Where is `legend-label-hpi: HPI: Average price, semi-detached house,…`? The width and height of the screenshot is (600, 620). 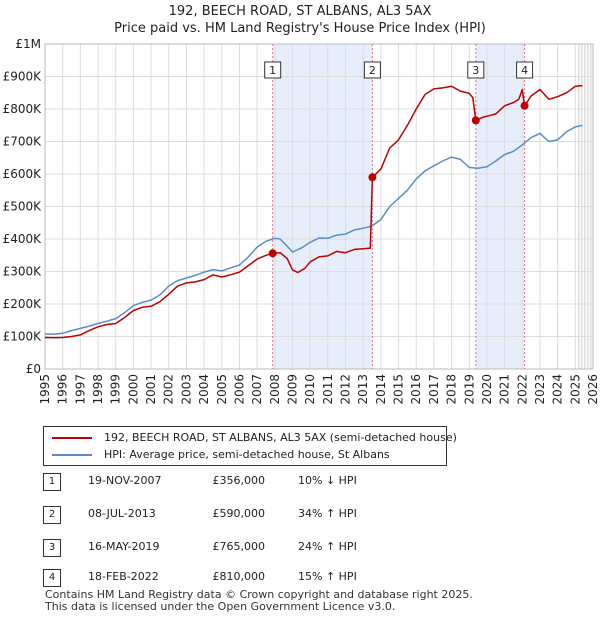 legend-label-hpi: HPI: Average price, semi-detached house,… is located at coordinates (247, 454).